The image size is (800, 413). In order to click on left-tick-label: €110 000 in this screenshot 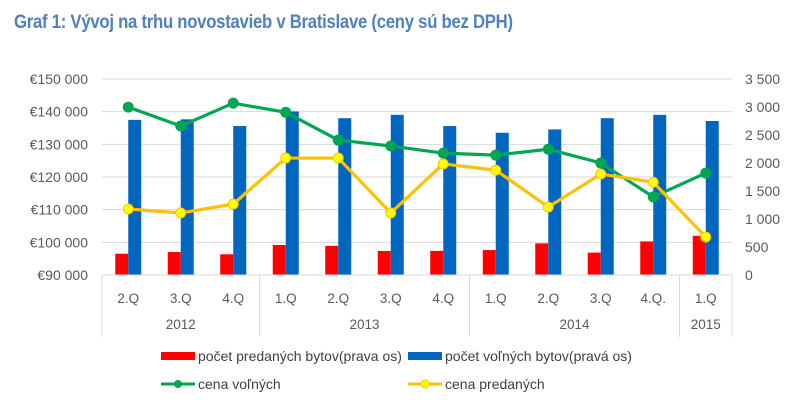, I will do `click(60, 210)`.